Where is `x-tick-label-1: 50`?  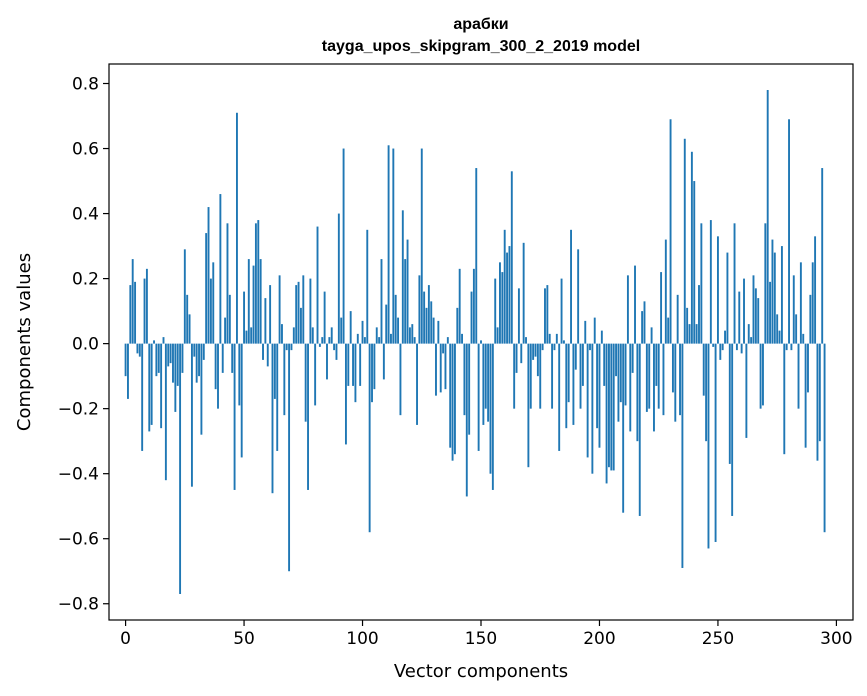 x-tick-label-1: 50 is located at coordinates (244, 639).